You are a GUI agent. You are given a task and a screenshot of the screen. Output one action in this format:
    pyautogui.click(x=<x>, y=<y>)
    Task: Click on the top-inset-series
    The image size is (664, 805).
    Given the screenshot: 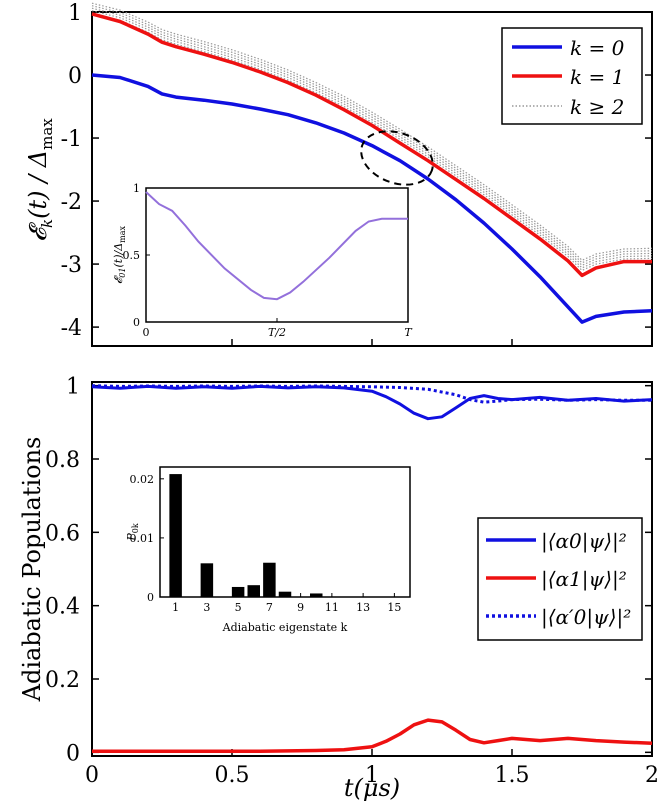 What is the action you would take?
    pyautogui.click(x=276, y=246)
    